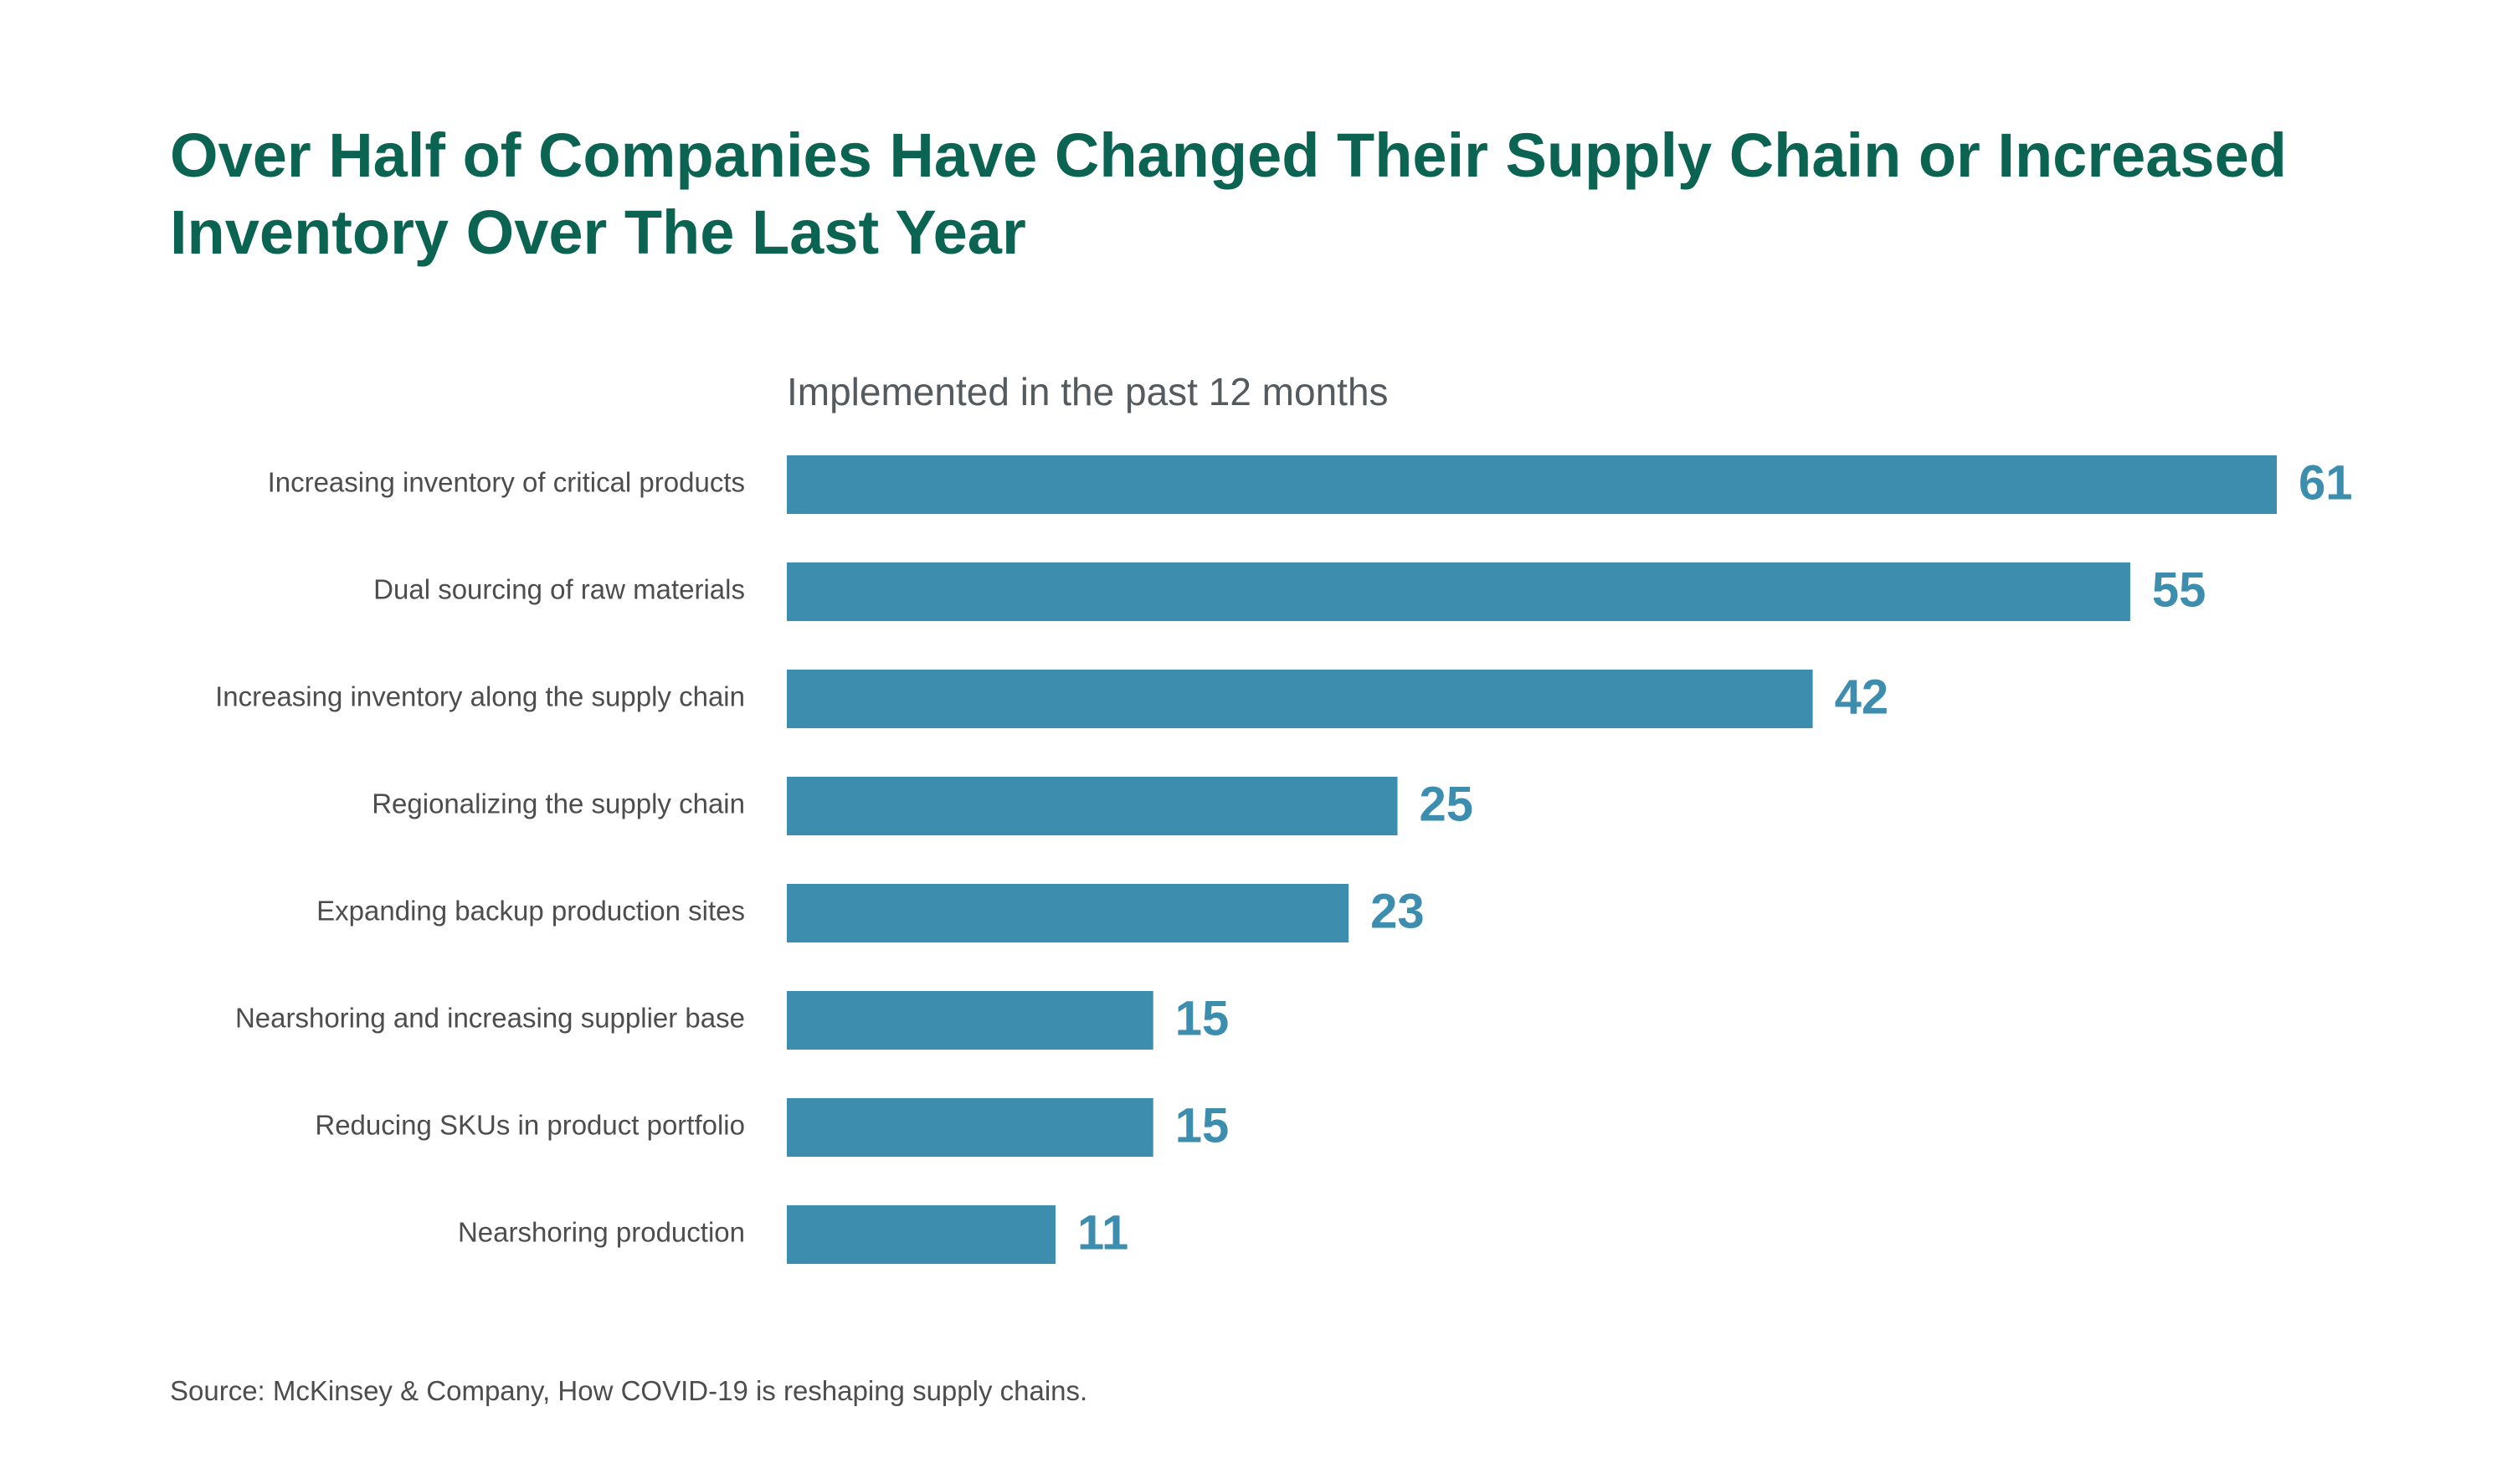 The image size is (2512, 1484). I want to click on category-label: Reducing SKUs in product portfolio, so click(530, 1125).